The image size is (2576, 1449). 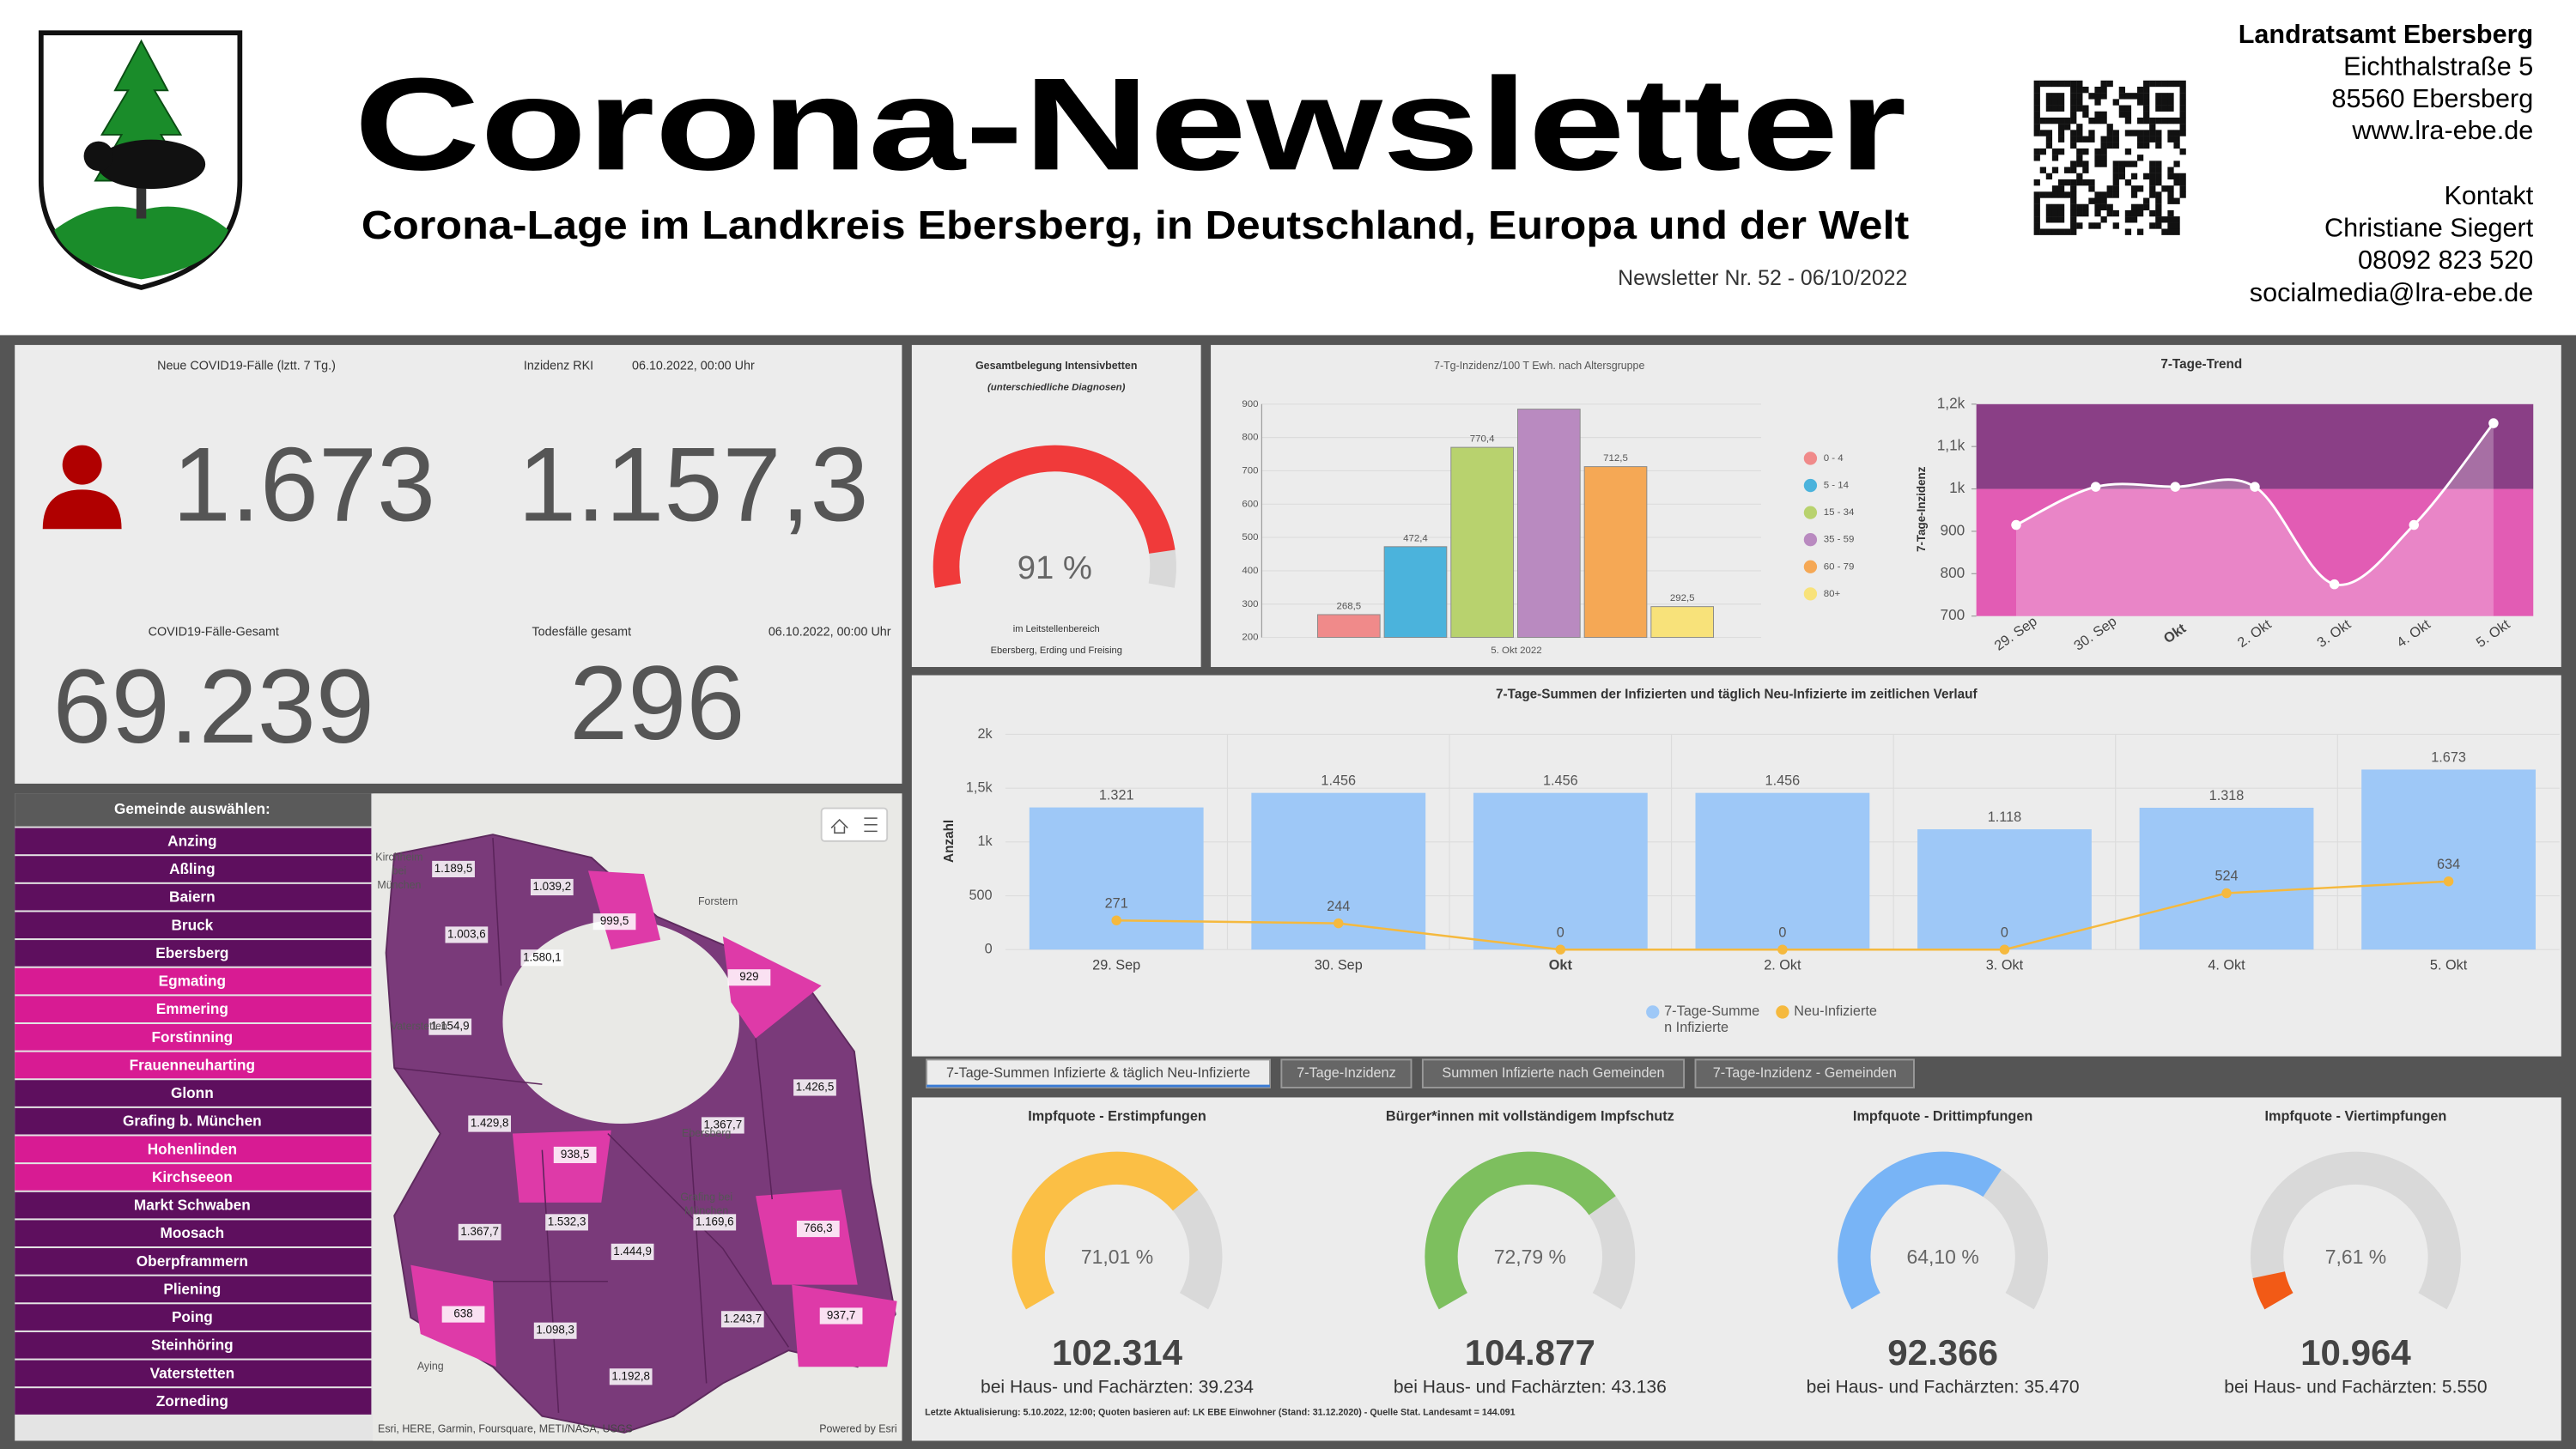 I want to click on municipality-name: Markt Schwaben, so click(x=192, y=1205).